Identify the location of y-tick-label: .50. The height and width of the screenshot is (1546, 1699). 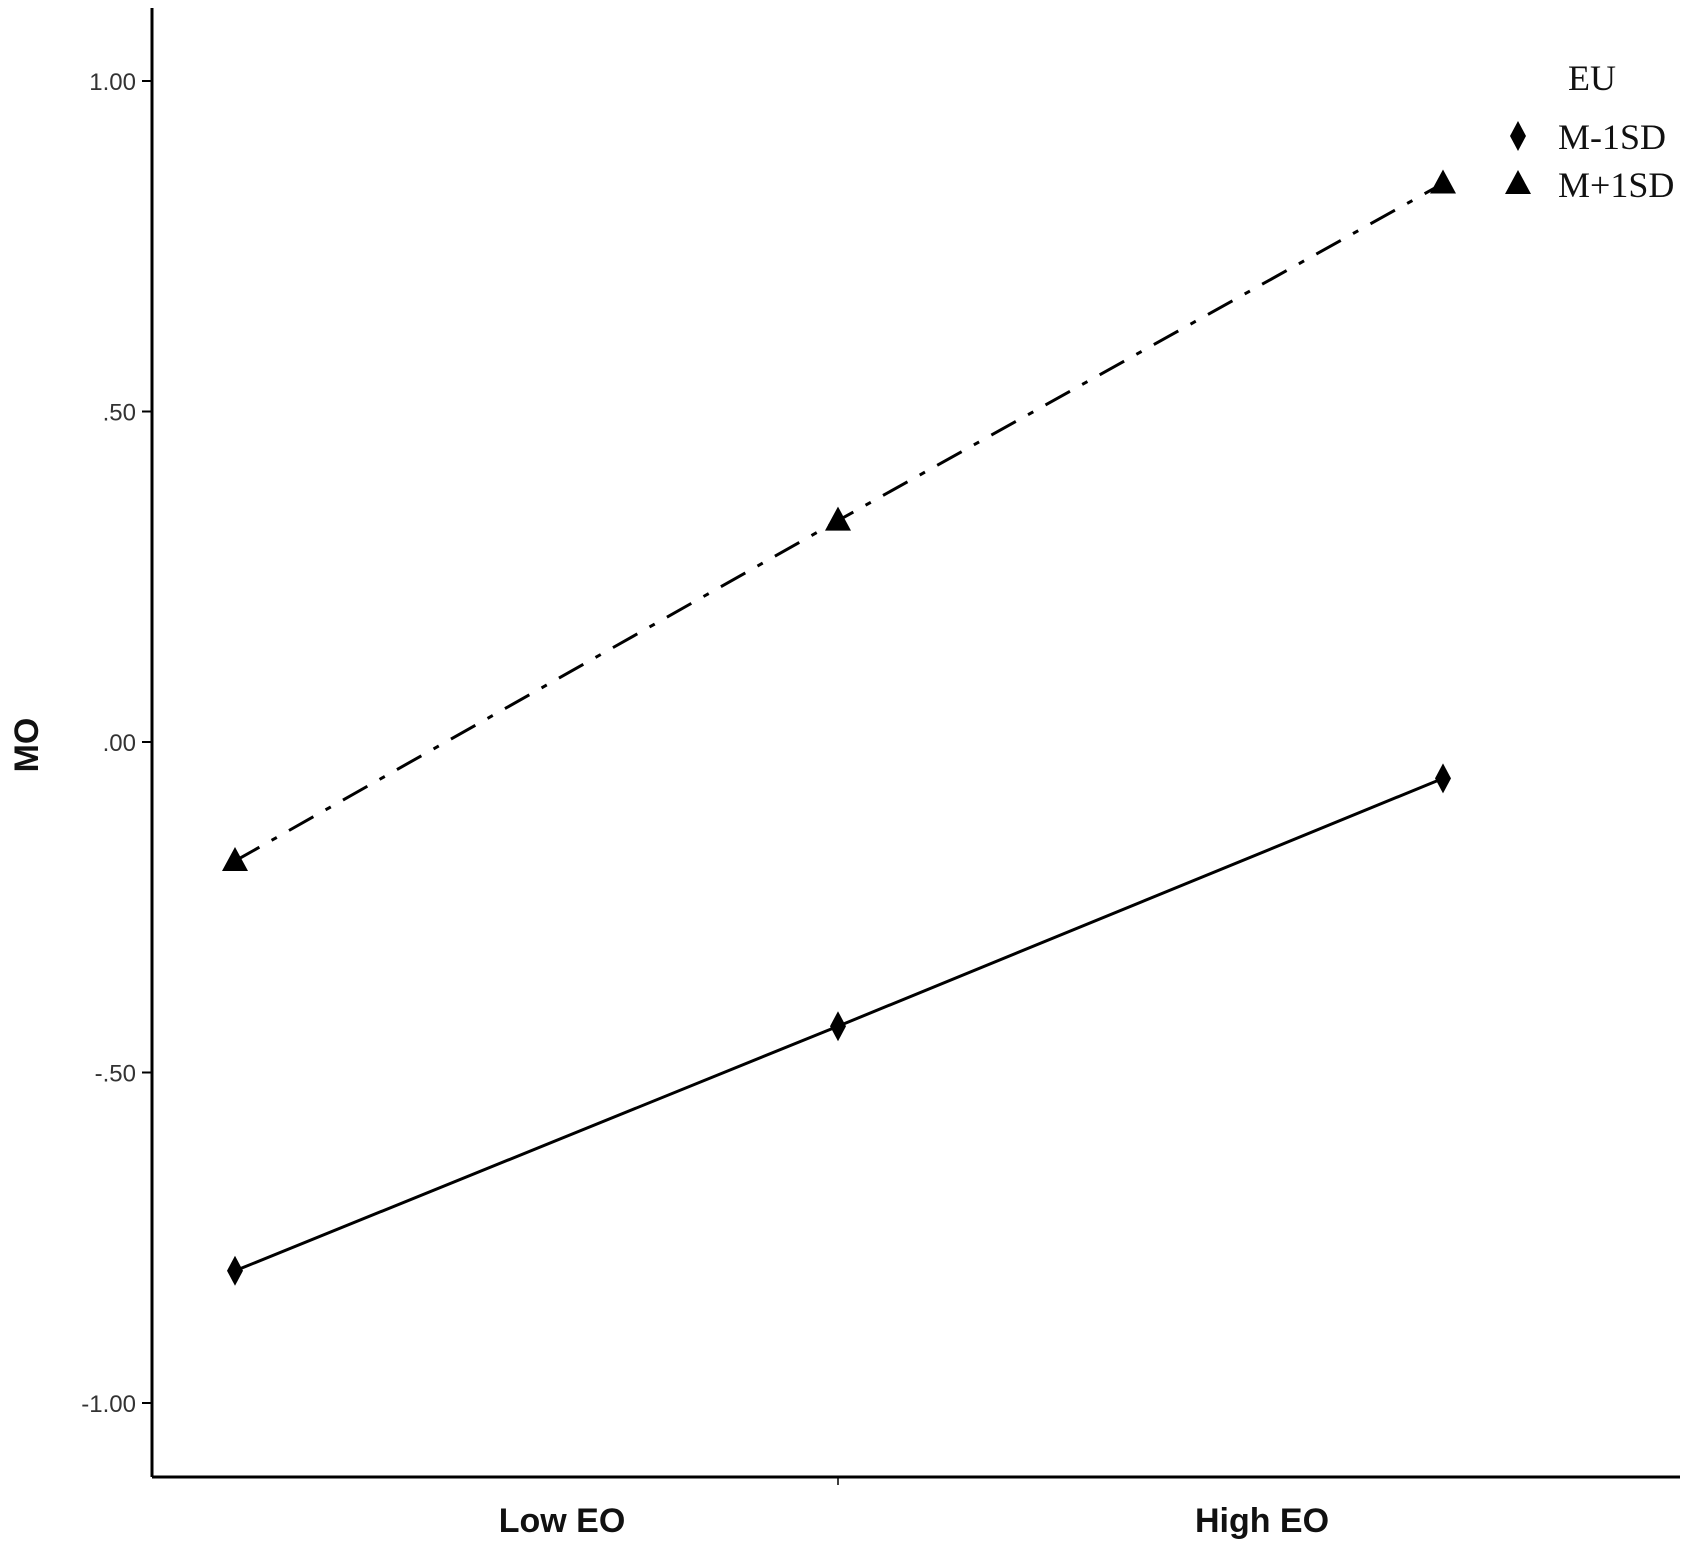
(119, 413).